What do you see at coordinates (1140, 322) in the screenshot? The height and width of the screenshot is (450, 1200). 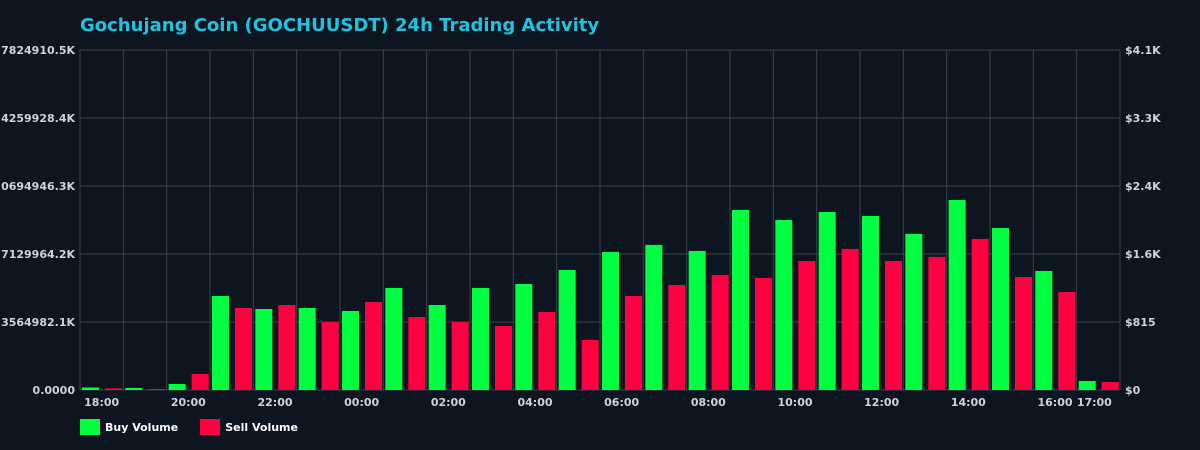 I see `y-right-tick-label: $815` at bounding box center [1140, 322].